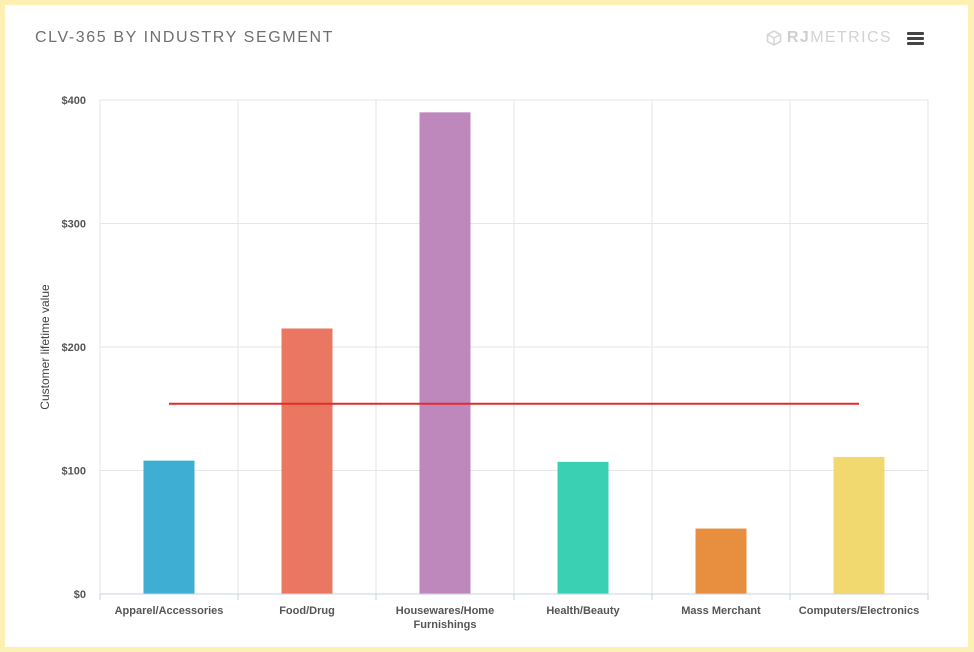 This screenshot has height=652, width=974. What do you see at coordinates (774, 38) in the screenshot?
I see `cube-logo-icon` at bounding box center [774, 38].